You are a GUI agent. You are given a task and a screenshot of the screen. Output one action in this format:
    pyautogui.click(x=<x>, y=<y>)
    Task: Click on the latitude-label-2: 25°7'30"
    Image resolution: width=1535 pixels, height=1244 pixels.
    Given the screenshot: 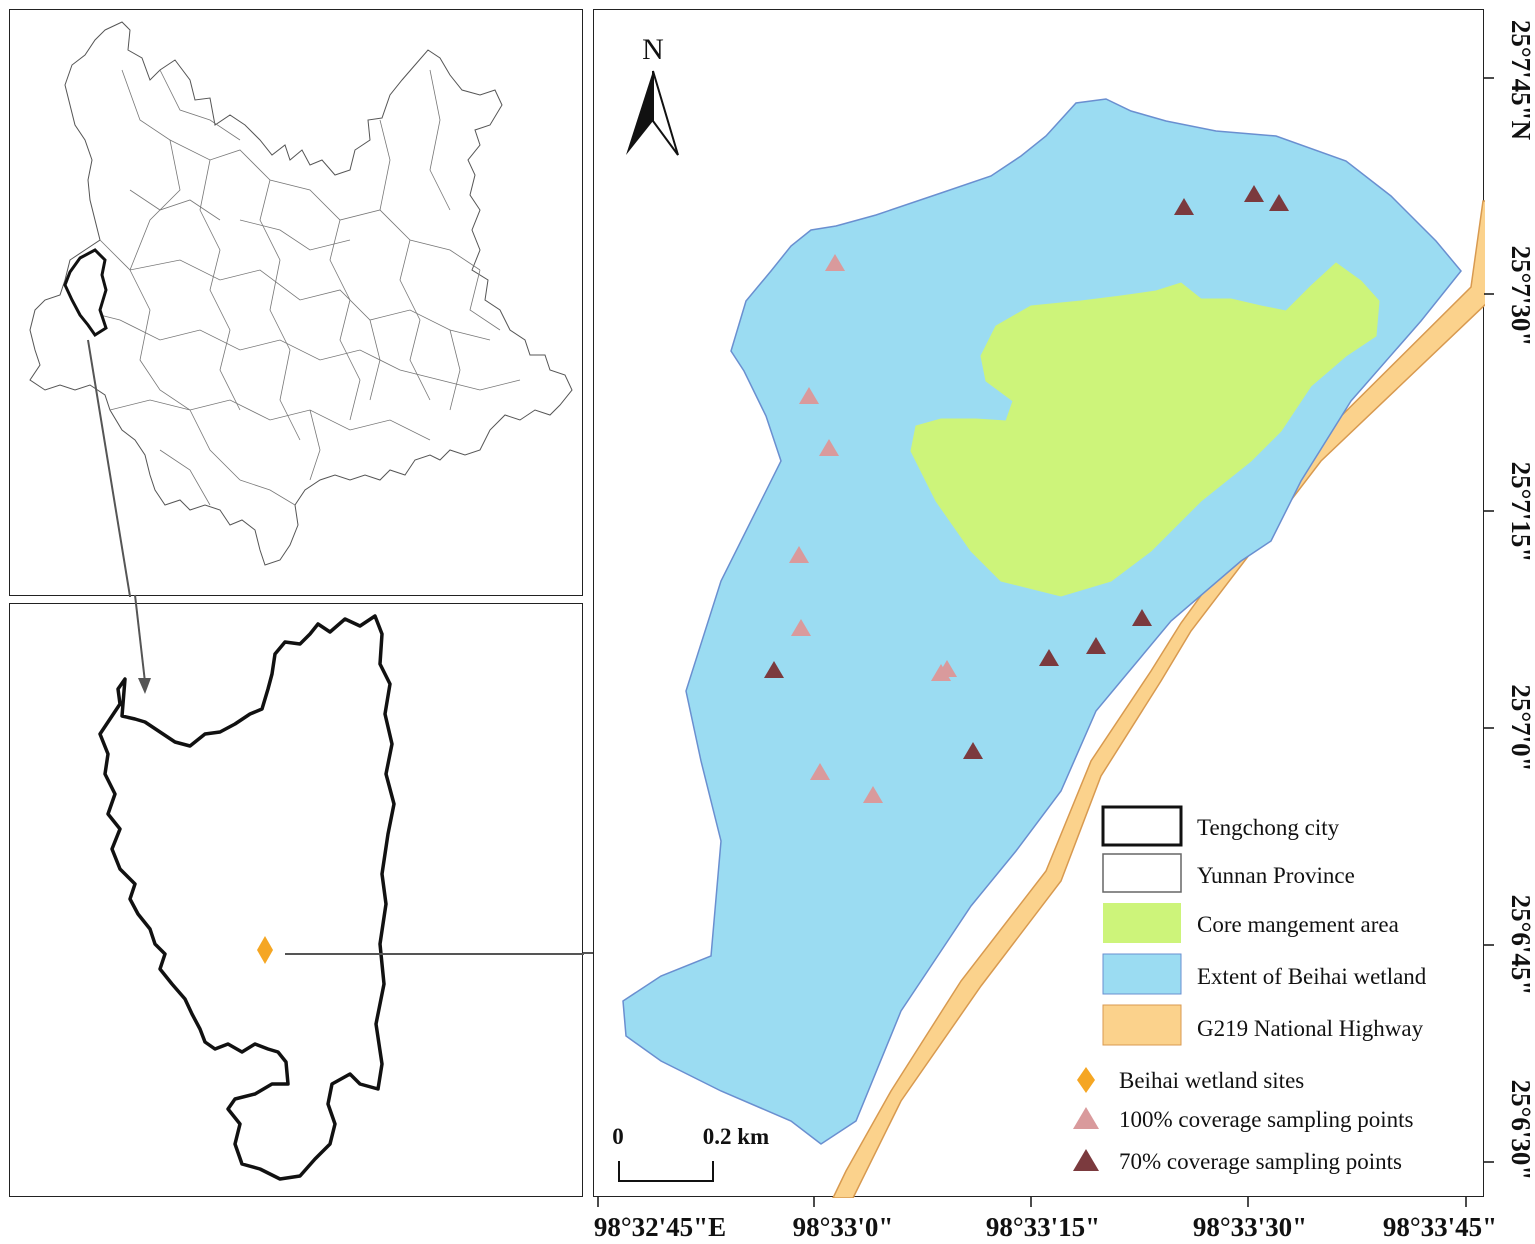 What is the action you would take?
    pyautogui.click(x=1520, y=296)
    